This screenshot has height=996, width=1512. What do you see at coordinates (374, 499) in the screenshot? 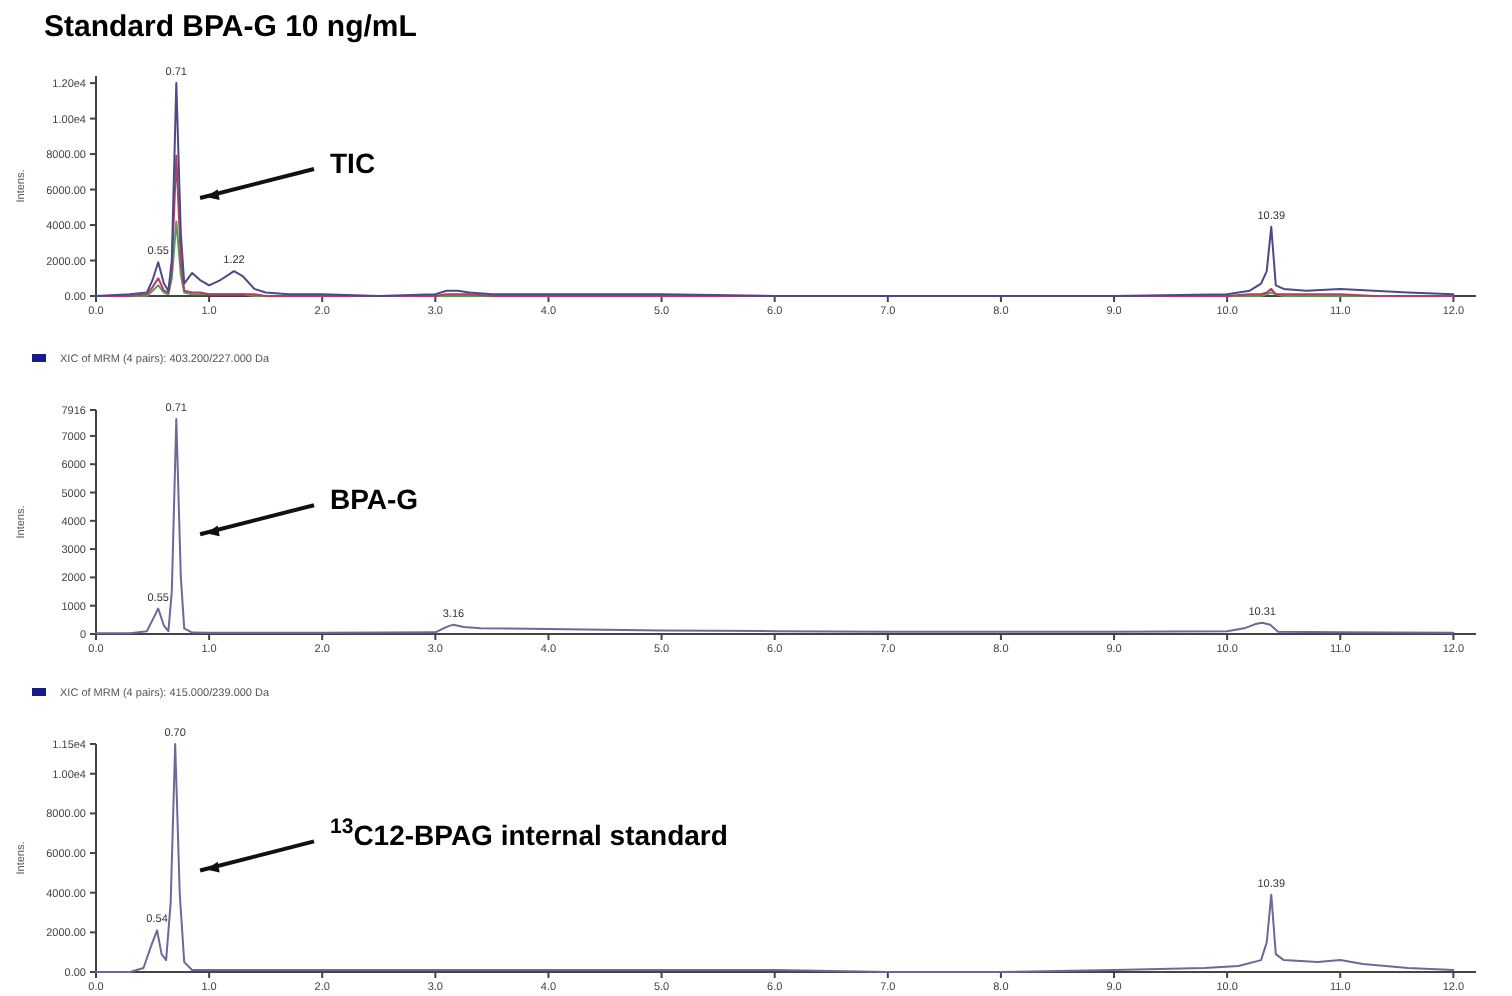
I see `annotation: BPA-G` at bounding box center [374, 499].